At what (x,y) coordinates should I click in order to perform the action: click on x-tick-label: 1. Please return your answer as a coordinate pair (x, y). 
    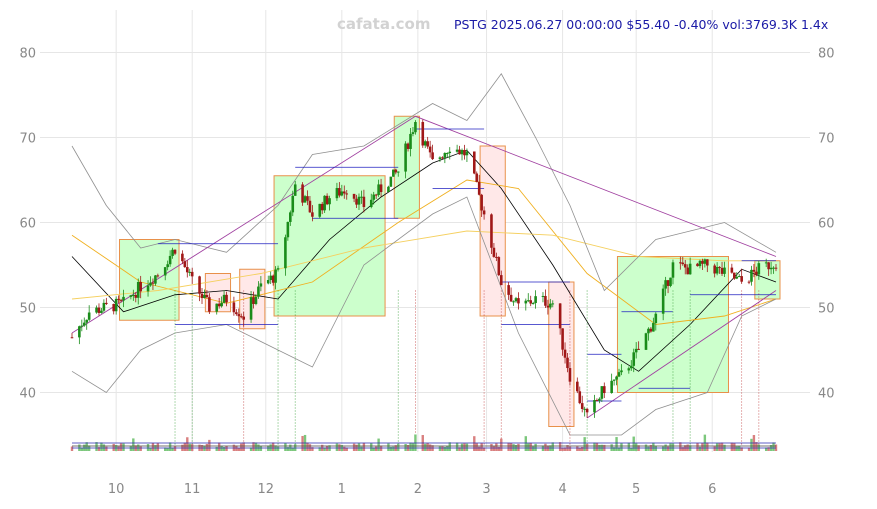
    Looking at the image, I should click on (342, 489).